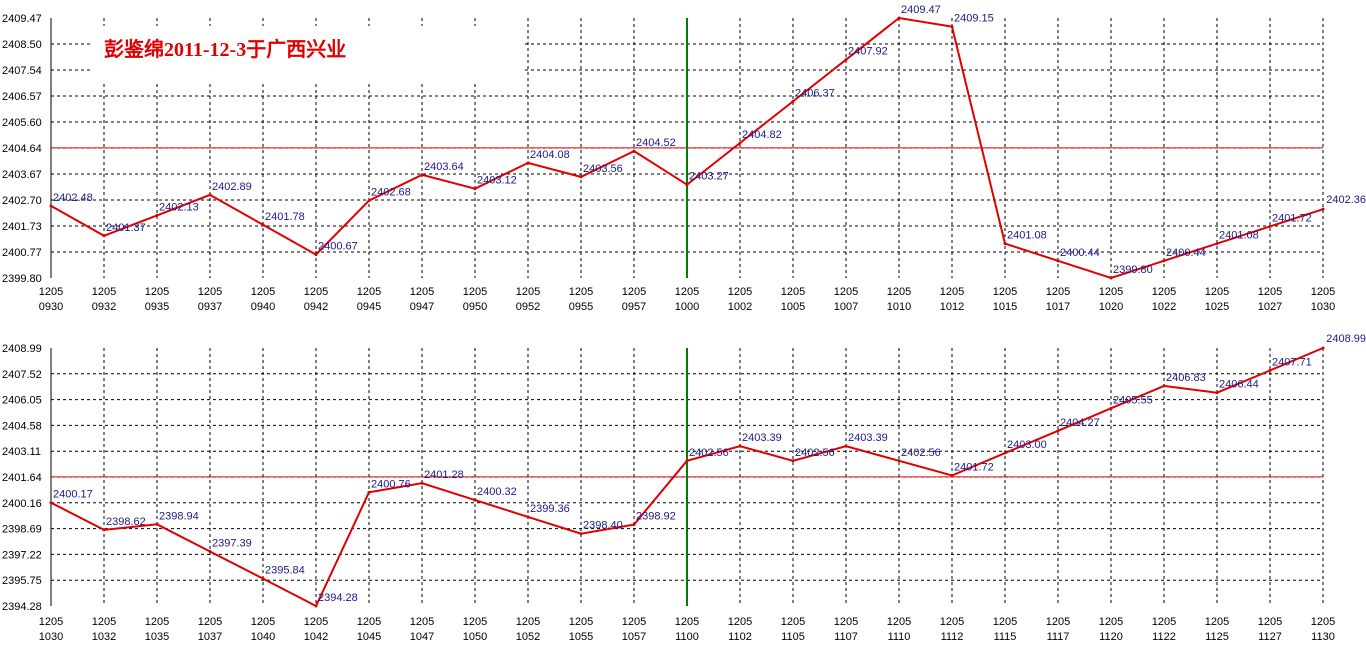 The width and height of the screenshot is (1366, 658). Describe the element at coordinates (1323, 307) in the screenshot. I see `x-tick-label-time: 1030` at that location.